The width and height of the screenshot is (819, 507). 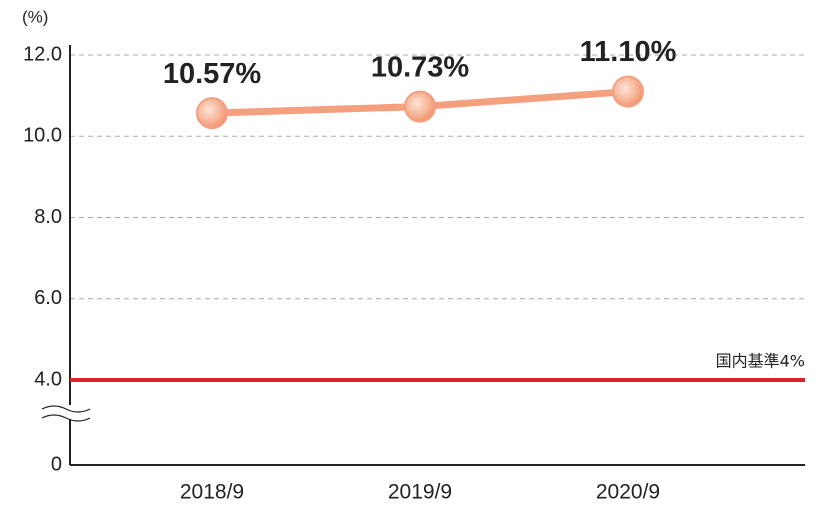 What do you see at coordinates (628, 52) in the screenshot?
I see `data-label: 11.10%` at bounding box center [628, 52].